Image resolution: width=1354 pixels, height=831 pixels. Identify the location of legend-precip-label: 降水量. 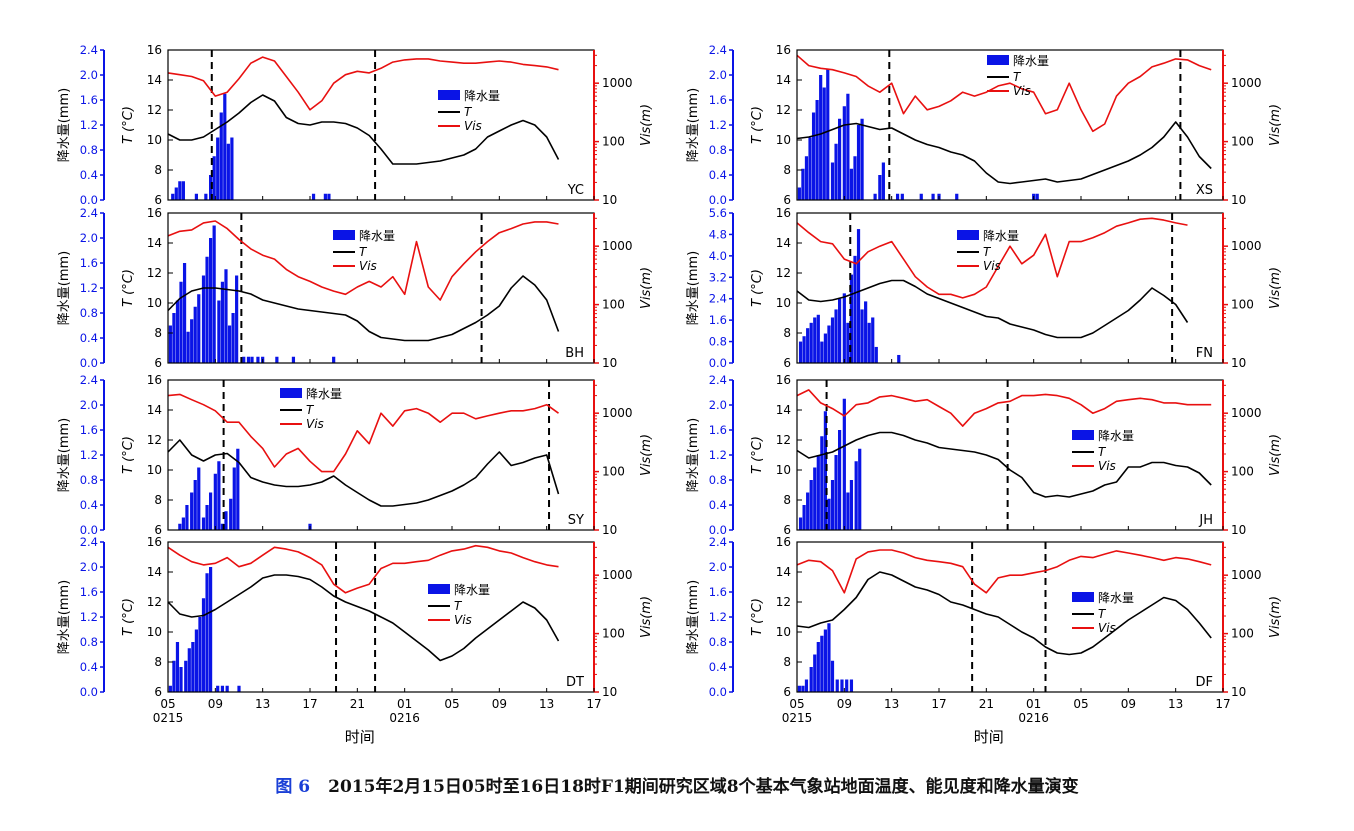
(472, 590).